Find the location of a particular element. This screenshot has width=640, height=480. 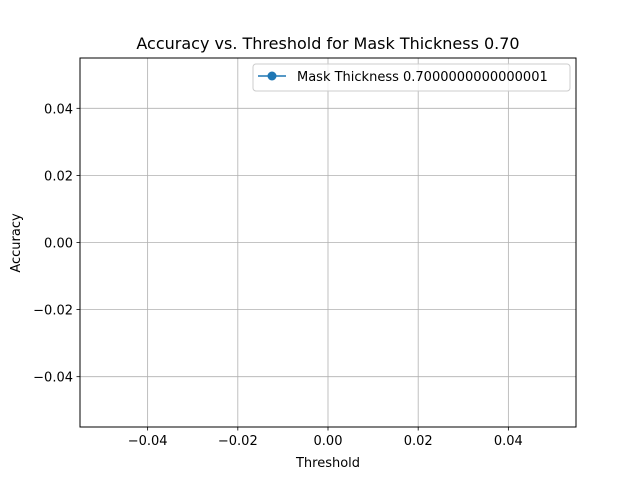

legend-label: Mask Thickness 0.7000000000000001 is located at coordinates (422, 77).